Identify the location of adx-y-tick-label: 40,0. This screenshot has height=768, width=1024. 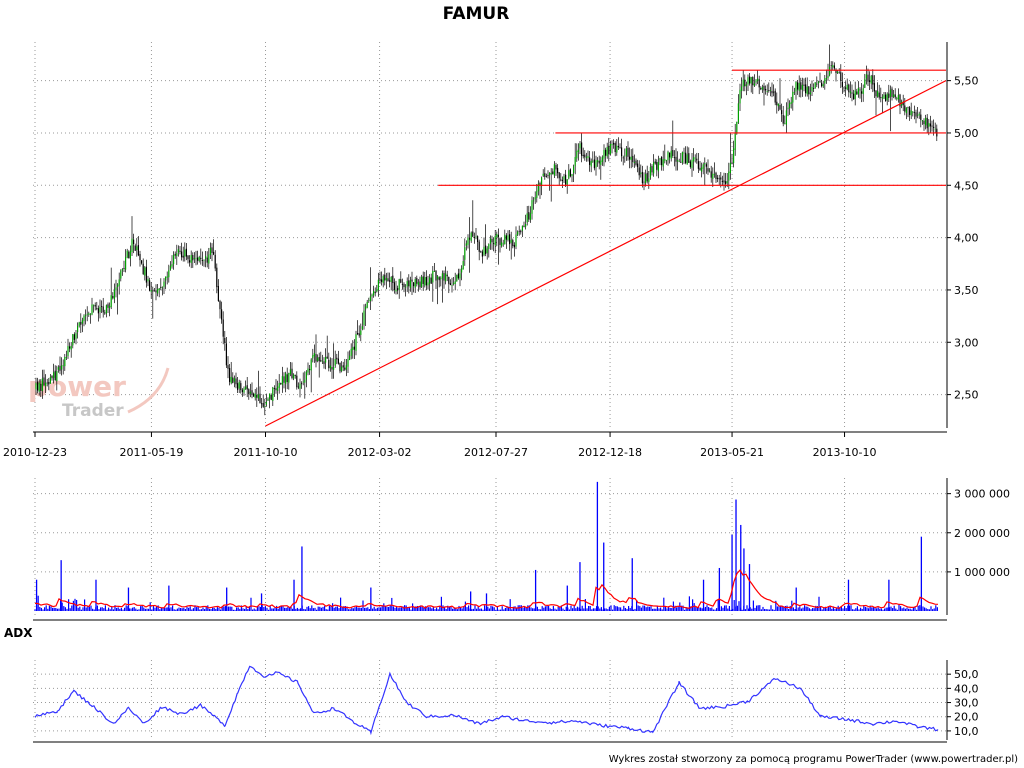
(966, 688).